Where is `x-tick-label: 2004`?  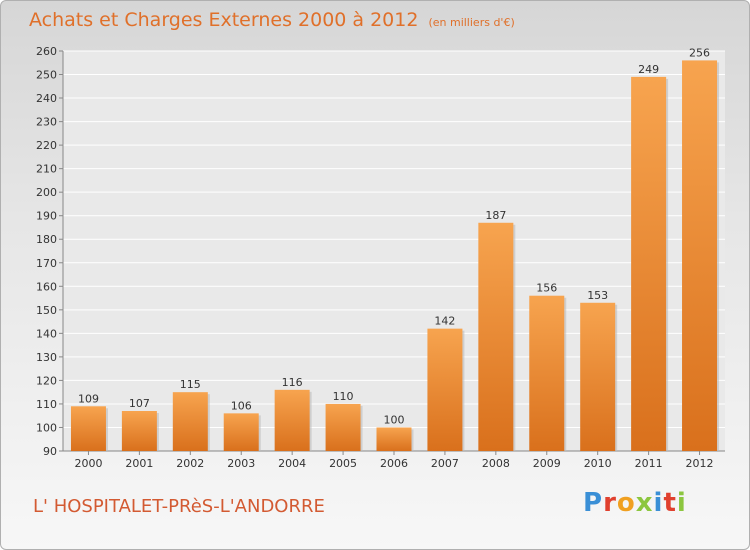 x-tick-label: 2004 is located at coordinates (292, 463).